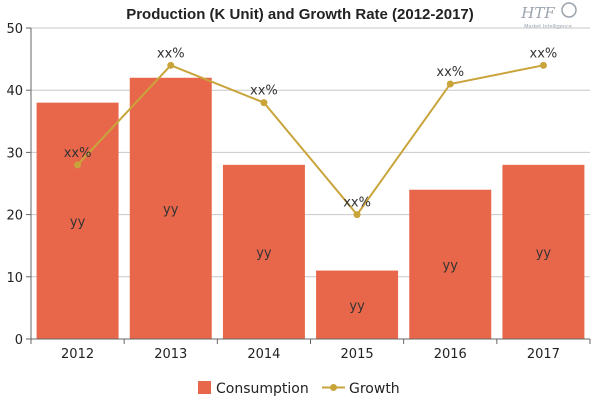 The height and width of the screenshot is (400, 600). I want to click on bar-label-2016: yy, so click(451, 265).